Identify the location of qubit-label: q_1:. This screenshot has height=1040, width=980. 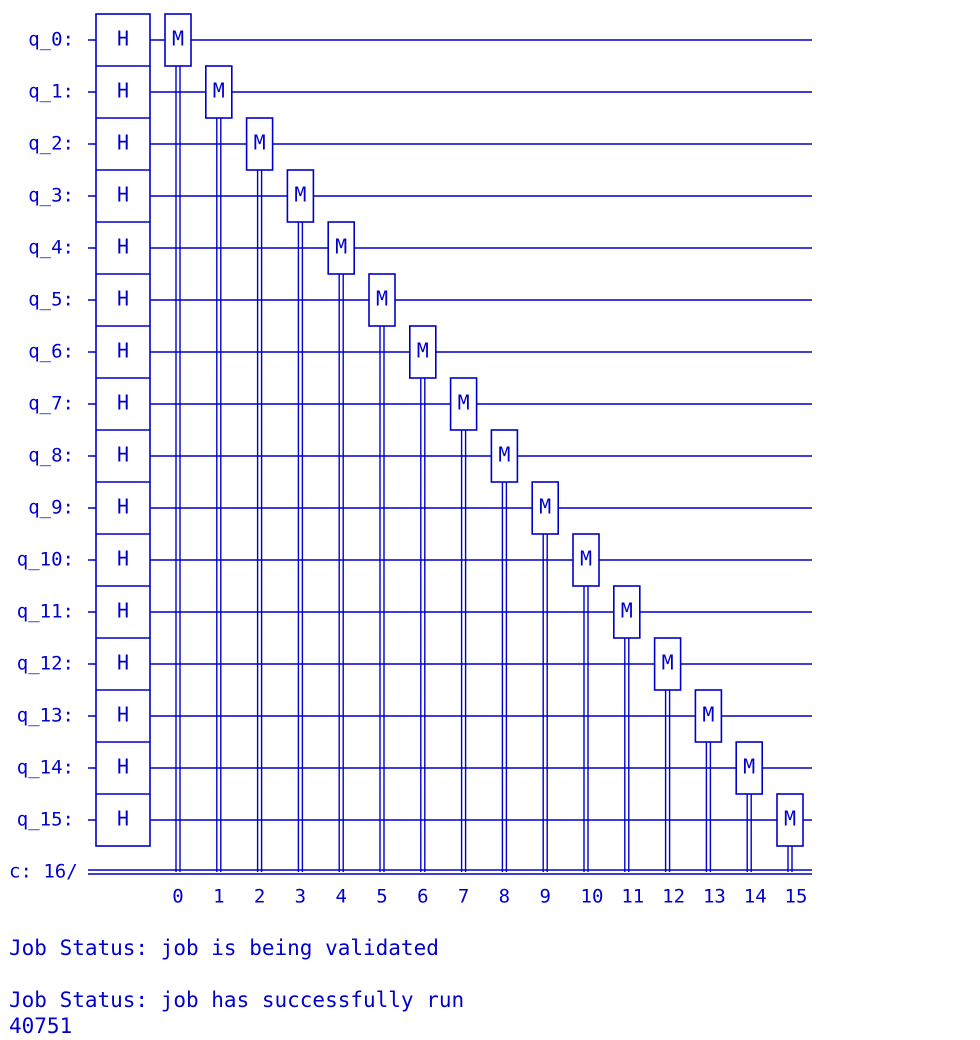
(51, 92).